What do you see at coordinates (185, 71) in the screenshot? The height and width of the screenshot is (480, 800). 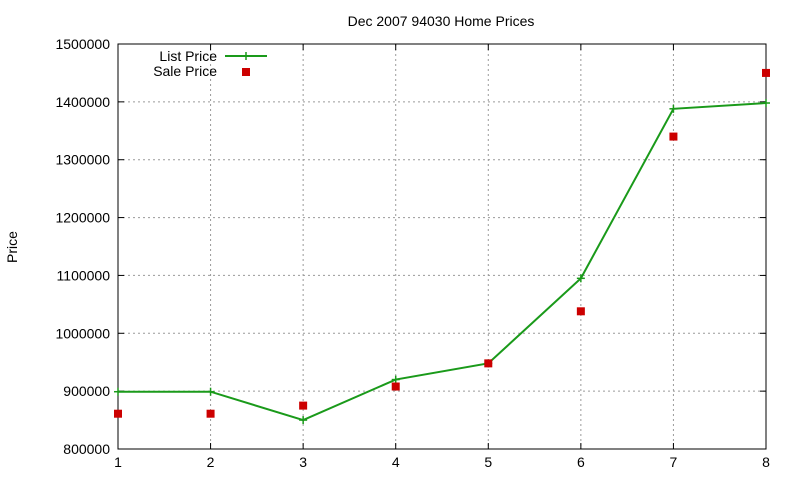 I see `legend-label-sale-price: Sale Price` at bounding box center [185, 71].